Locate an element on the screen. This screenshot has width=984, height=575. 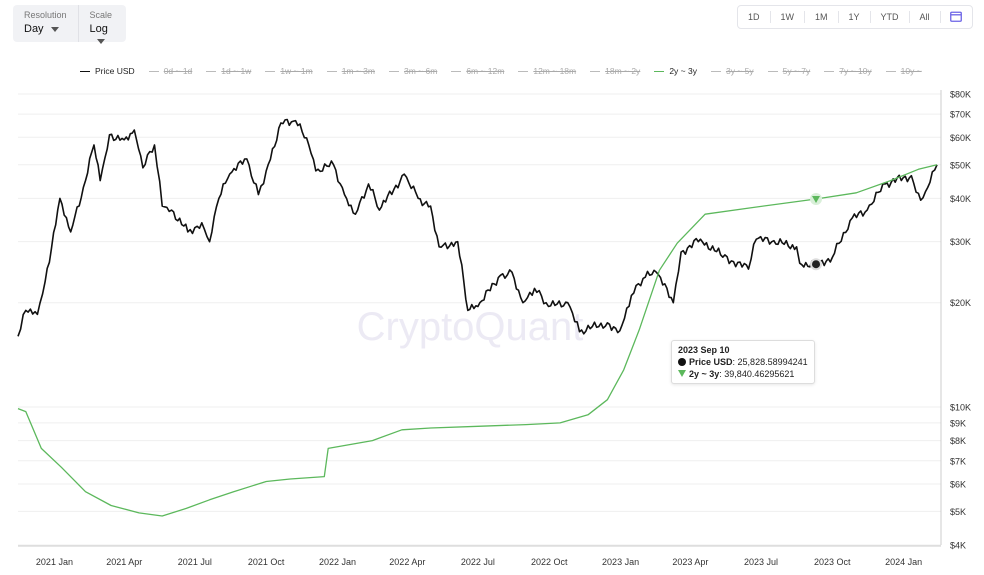
legend-item: 3m ~ 6m is located at coordinates (413, 71).